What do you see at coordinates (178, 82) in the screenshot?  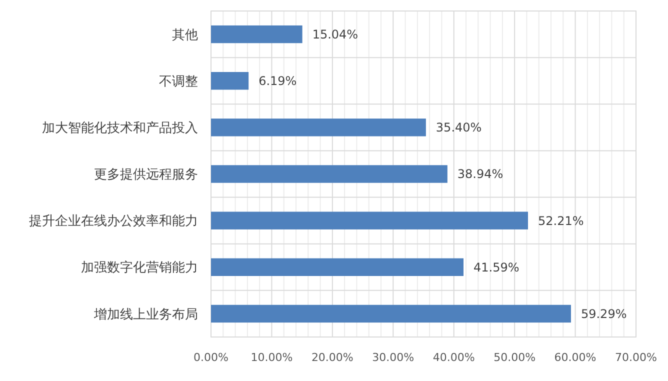 I see `y-tick-label: 不调整` at bounding box center [178, 82].